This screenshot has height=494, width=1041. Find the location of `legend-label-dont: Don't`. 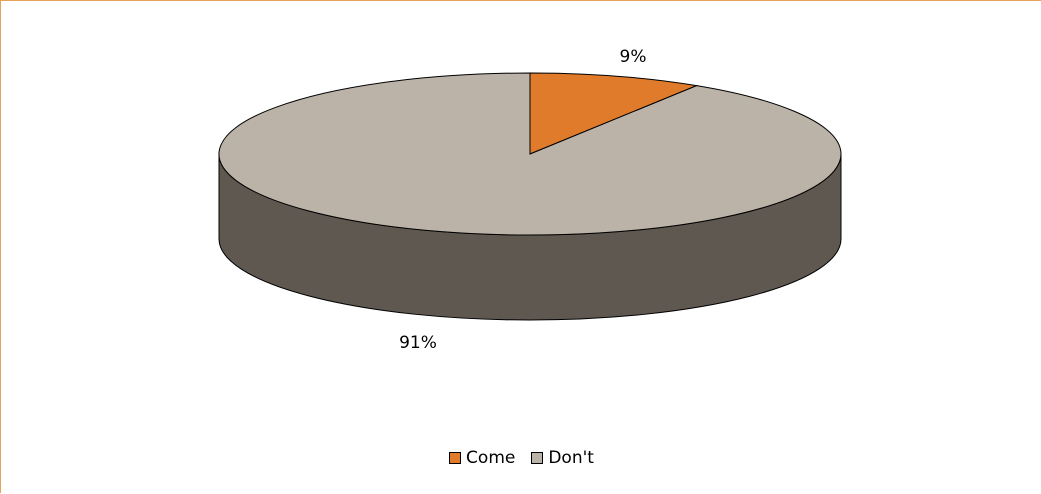

legend-label-dont: Don't is located at coordinates (571, 458).